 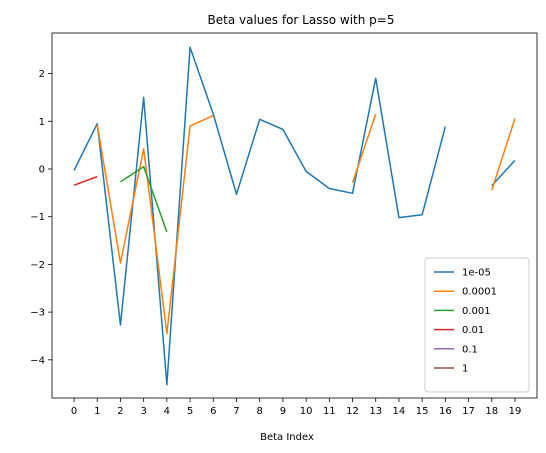 What do you see at coordinates (42, 74) in the screenshot?
I see `y-tick-label-2: 2` at bounding box center [42, 74].